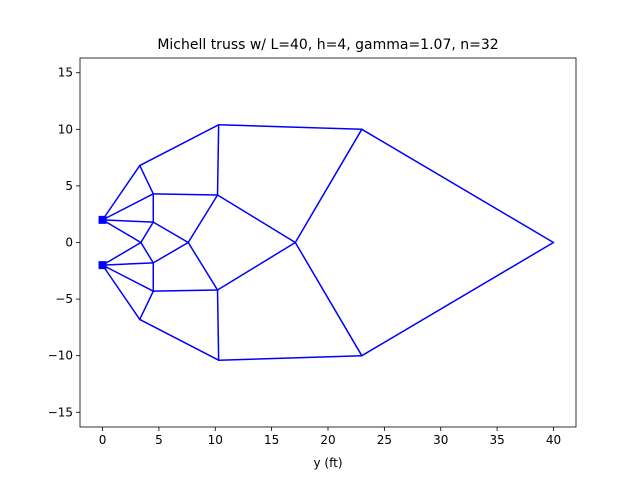 The image size is (640, 480). I want to click on truss-member-f-j, so click(185, 290).